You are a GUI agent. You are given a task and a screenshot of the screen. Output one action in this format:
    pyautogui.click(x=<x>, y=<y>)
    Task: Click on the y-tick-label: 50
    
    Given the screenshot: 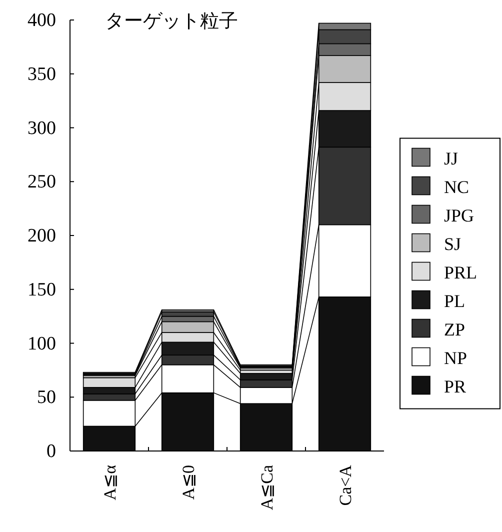 What is the action you would take?
    pyautogui.click(x=46, y=397)
    